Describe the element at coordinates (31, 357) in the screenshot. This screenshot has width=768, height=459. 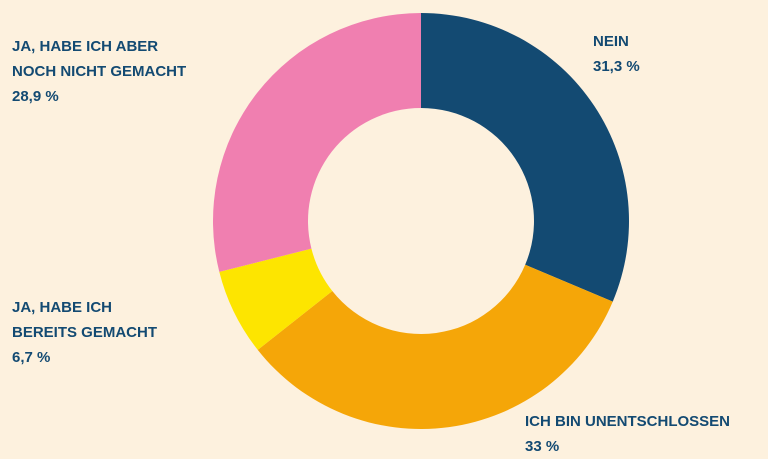
I see `value-label: 6,7 %` at that location.